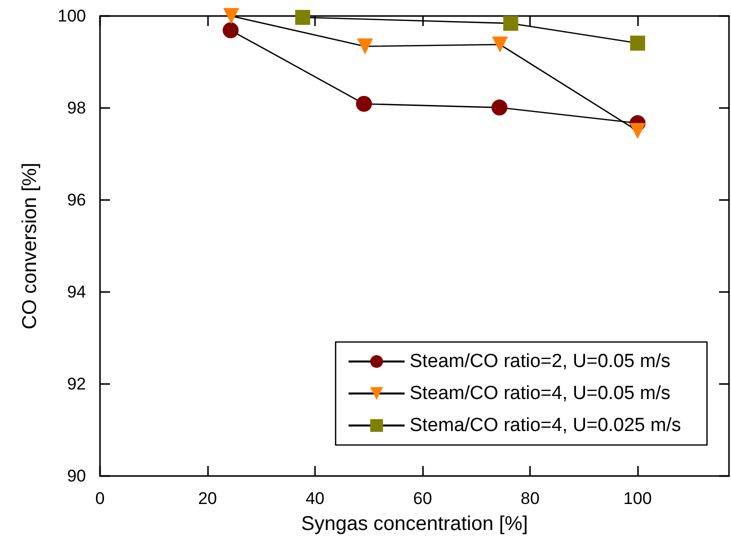 The height and width of the screenshot is (555, 731). Describe the element at coordinates (530, 498) in the screenshot. I see `x-tick-label: 80` at that location.